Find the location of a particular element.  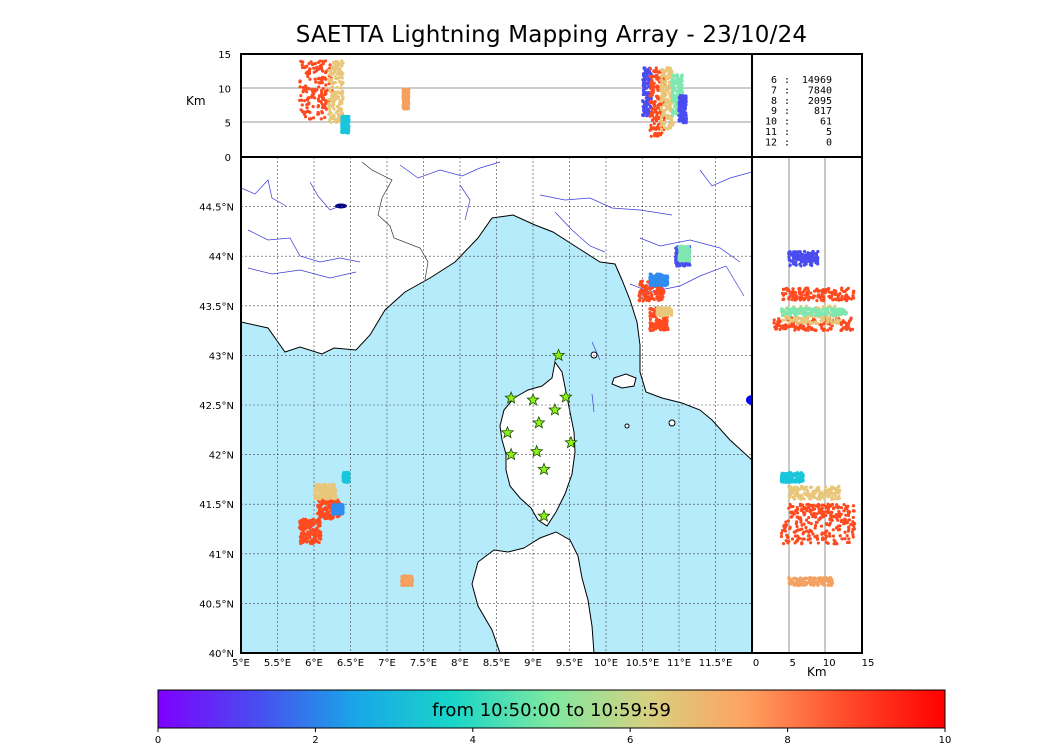

colorbar-tick-label: 6 is located at coordinates (630, 740).